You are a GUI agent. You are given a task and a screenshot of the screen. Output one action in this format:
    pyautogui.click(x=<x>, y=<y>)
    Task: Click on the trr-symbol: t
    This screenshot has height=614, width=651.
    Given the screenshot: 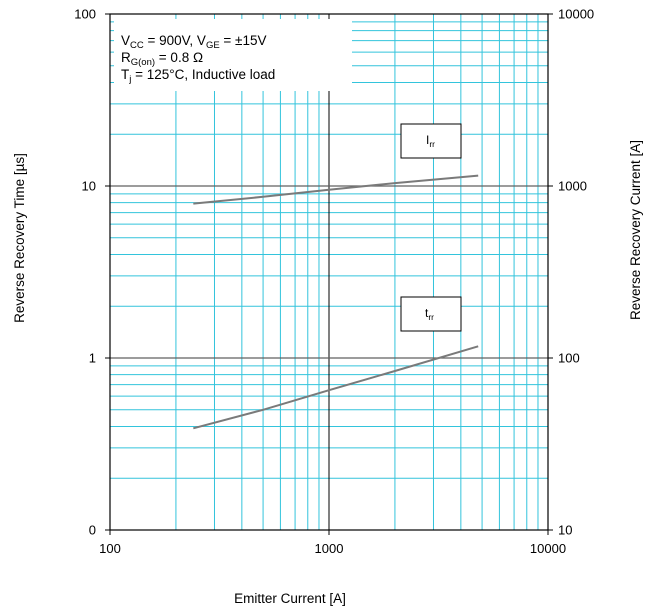 What is the action you would take?
    pyautogui.click(x=427, y=313)
    